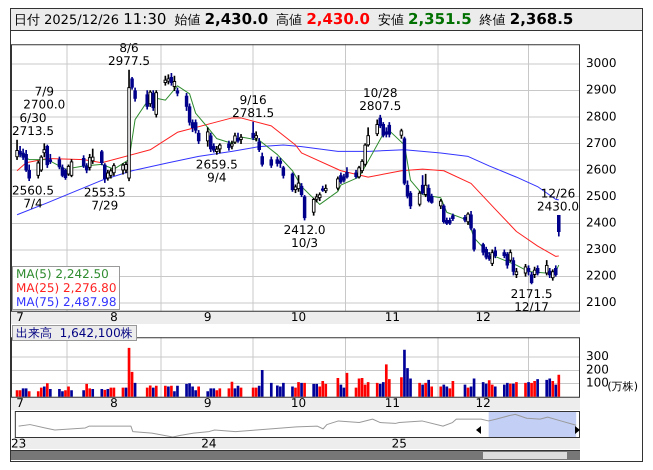 The height and width of the screenshot is (470, 653). What do you see at coordinates (221, 19) in the screenshot?
I see `text: 始値 2,430.0` at bounding box center [221, 19].